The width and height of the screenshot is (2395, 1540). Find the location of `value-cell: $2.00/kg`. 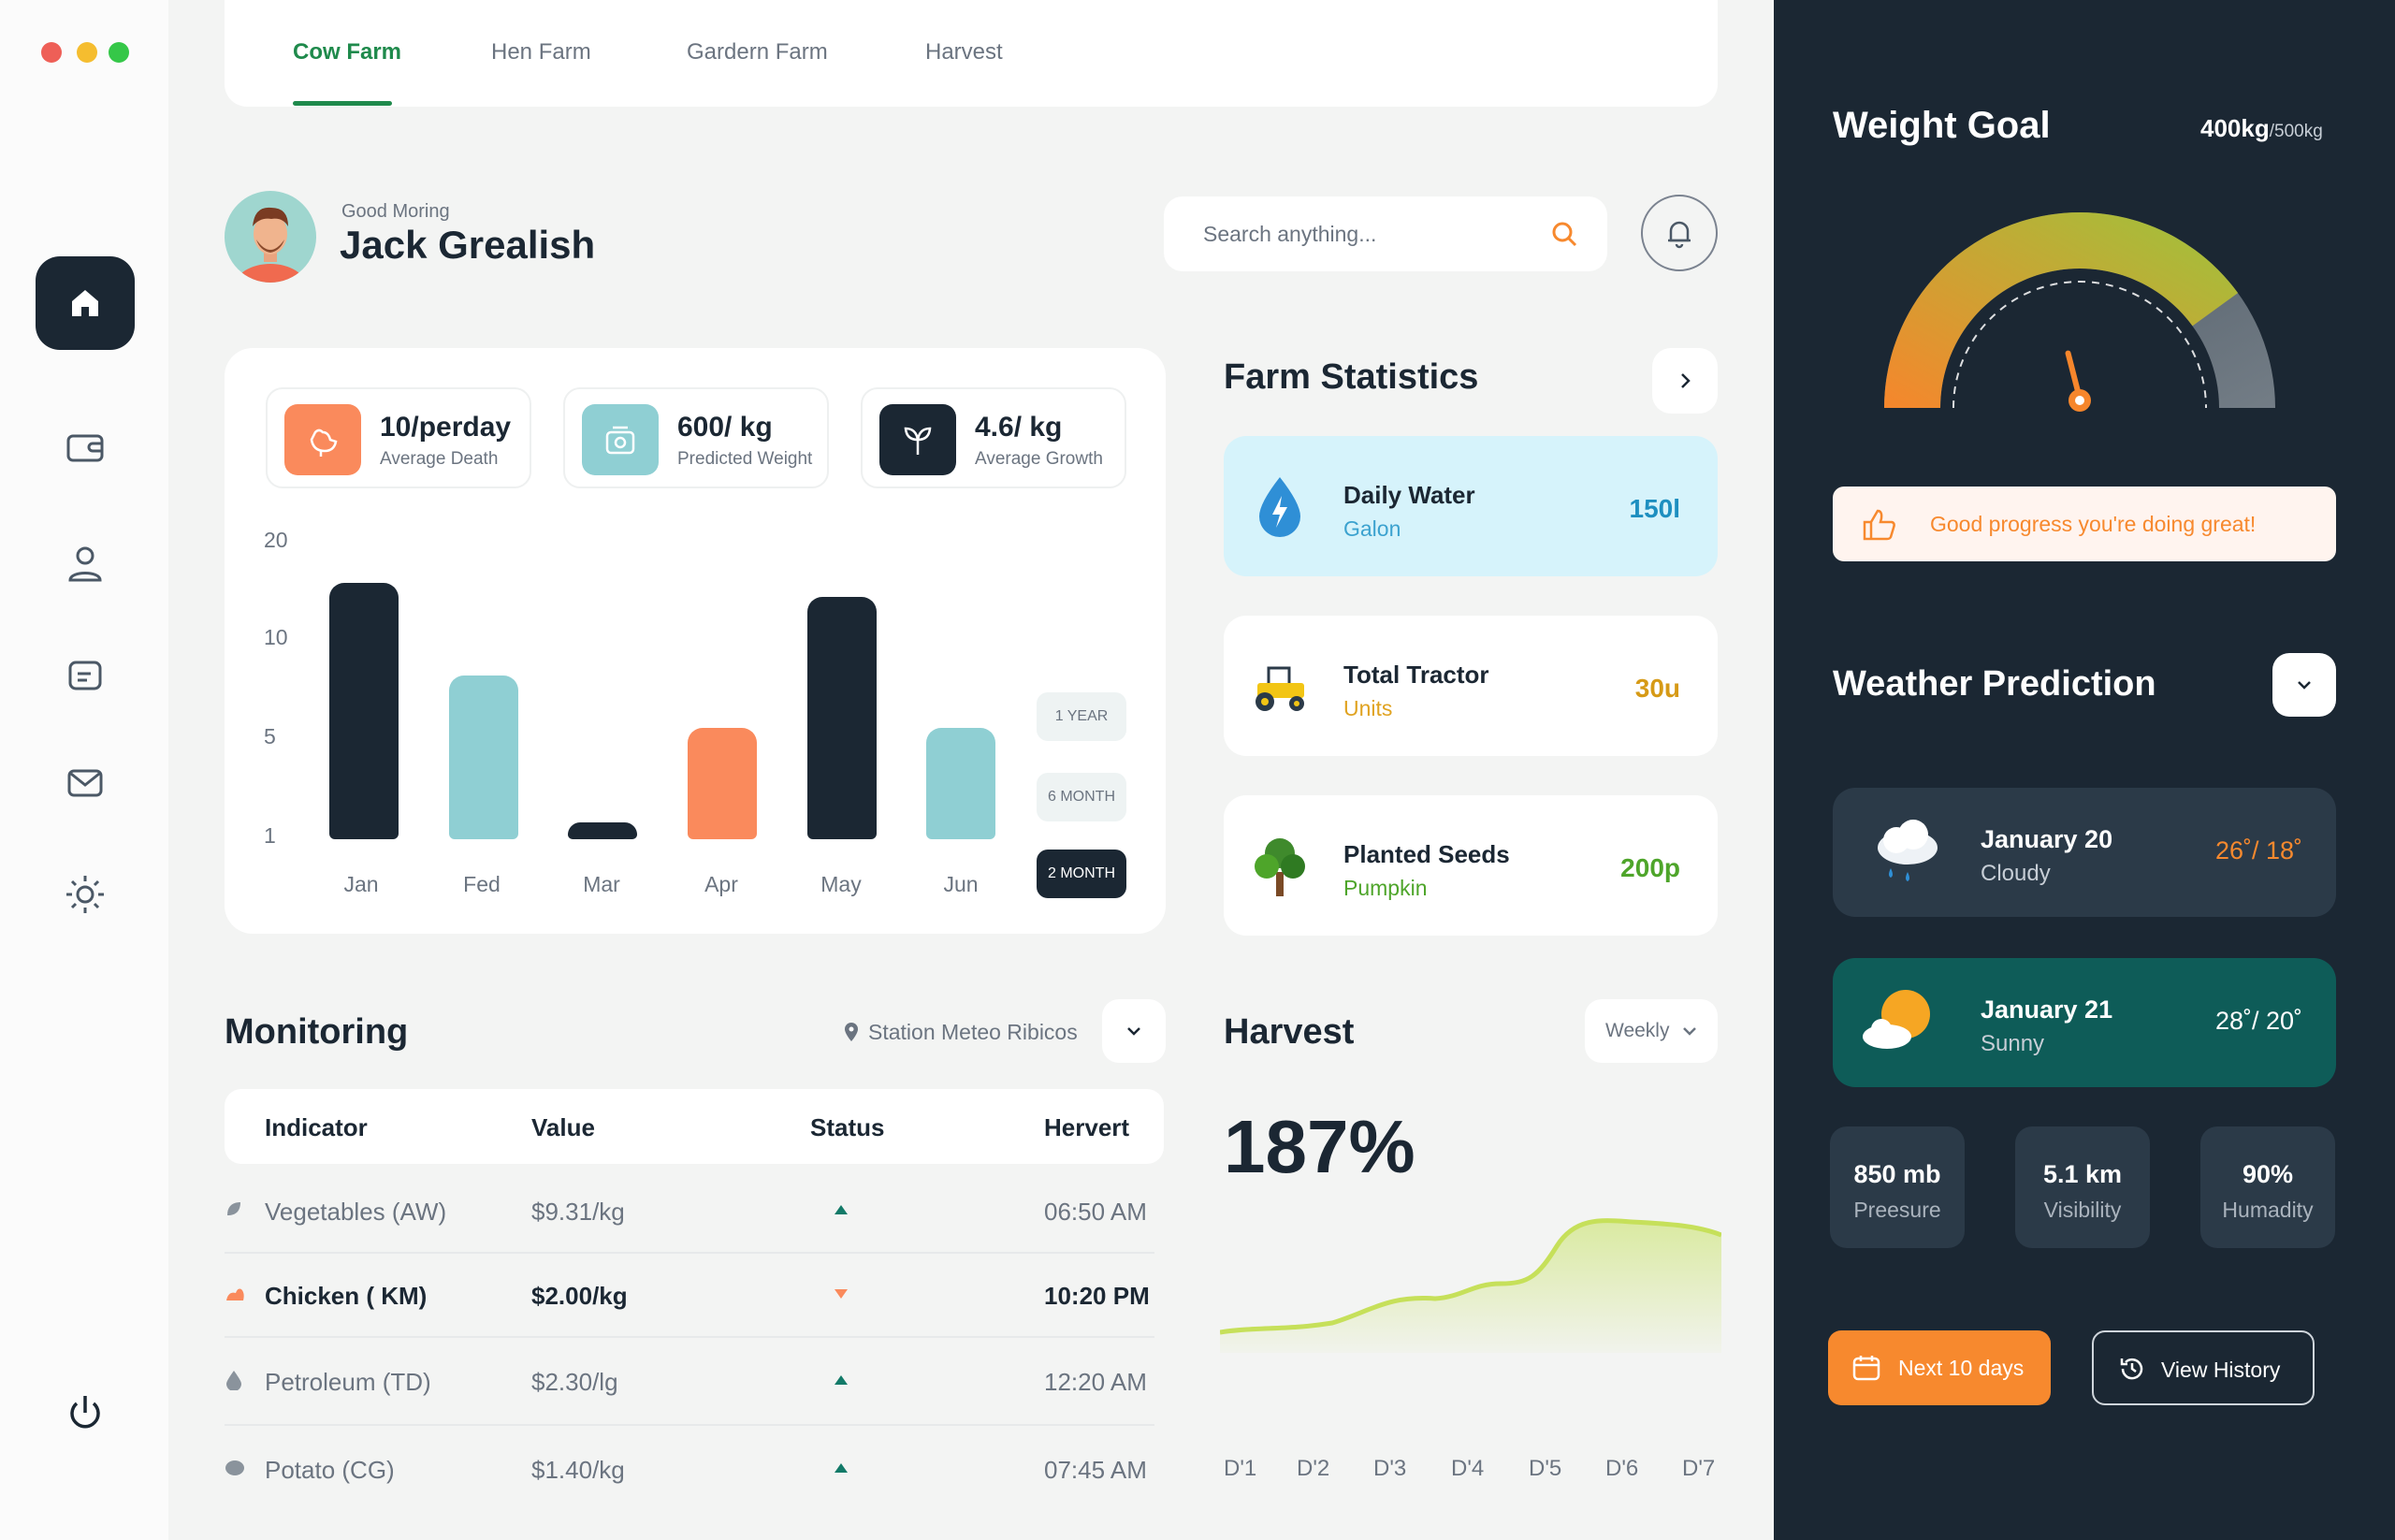

value-cell: $2.00/kg is located at coordinates (579, 1296).